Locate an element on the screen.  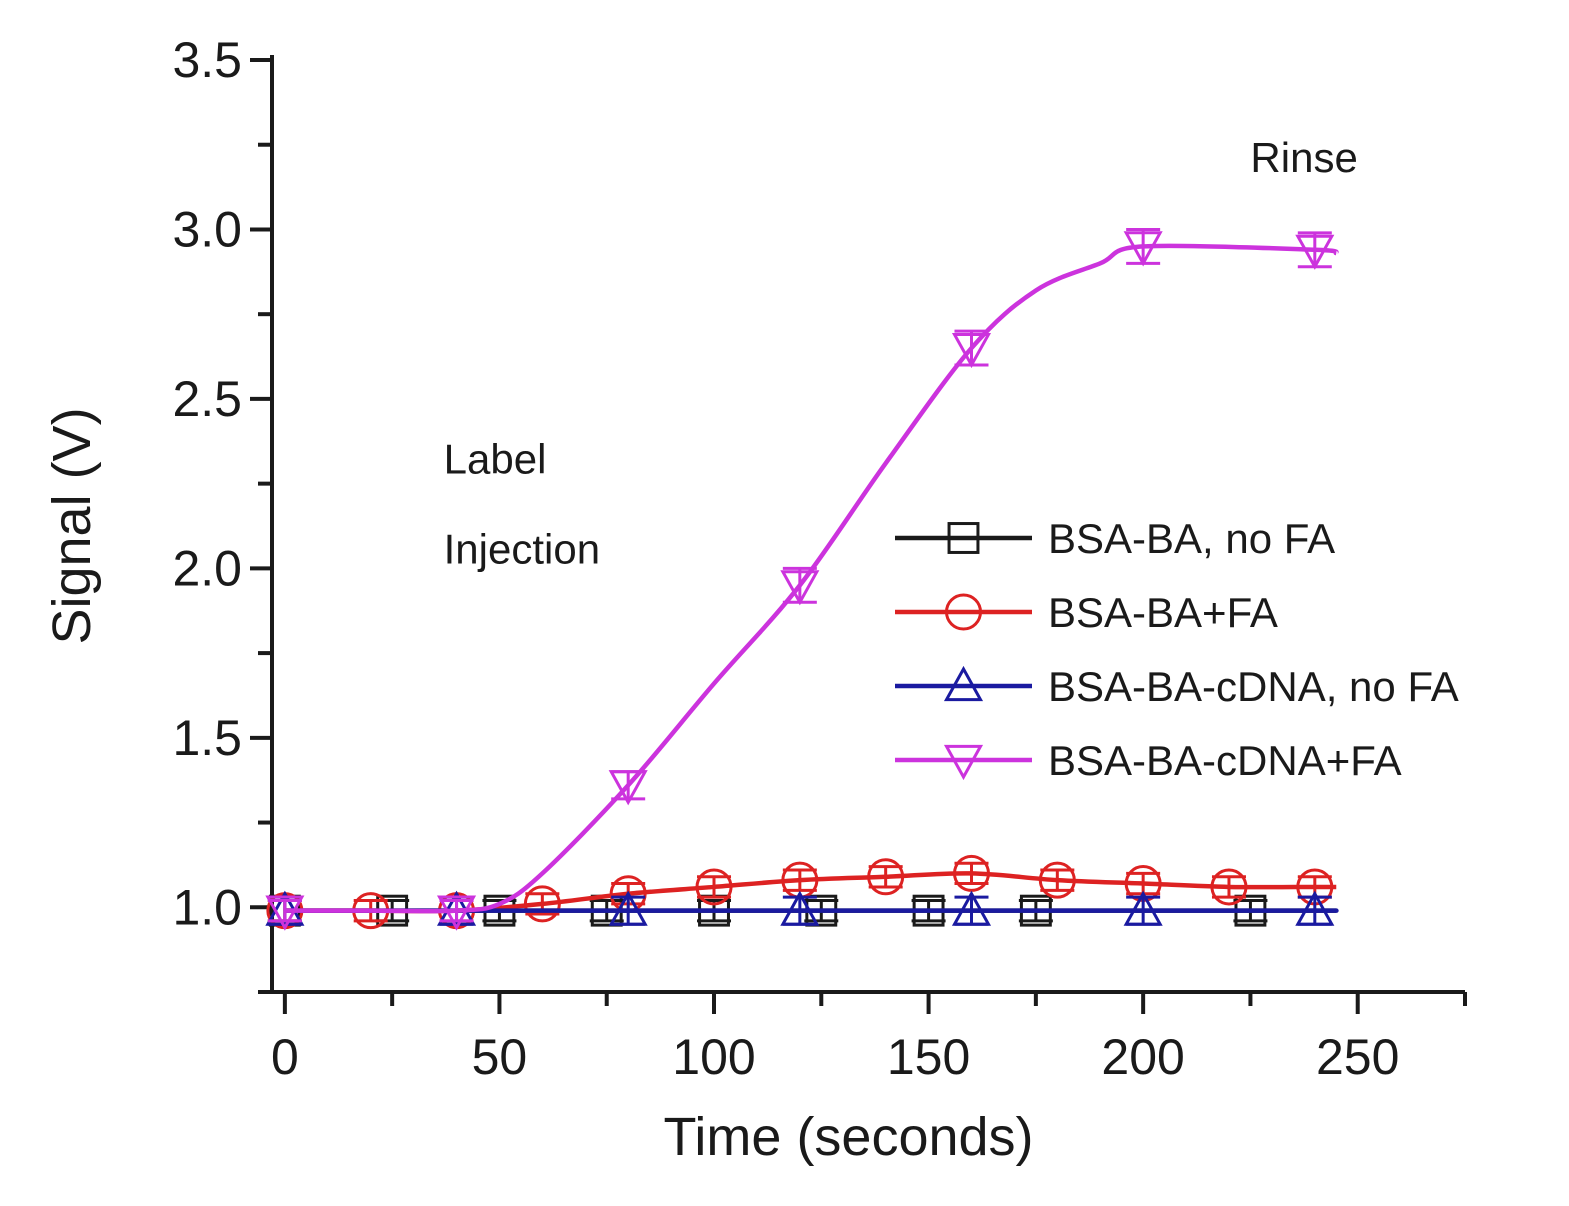
x-tick-label: 50 is located at coordinates (500, 1057).